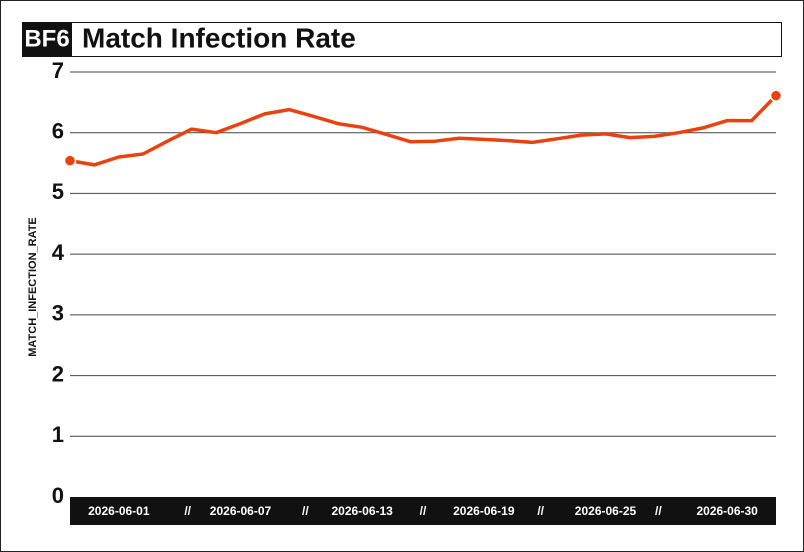 Image resolution: width=804 pixels, height=552 pixels. I want to click on line, so click(423, 130).